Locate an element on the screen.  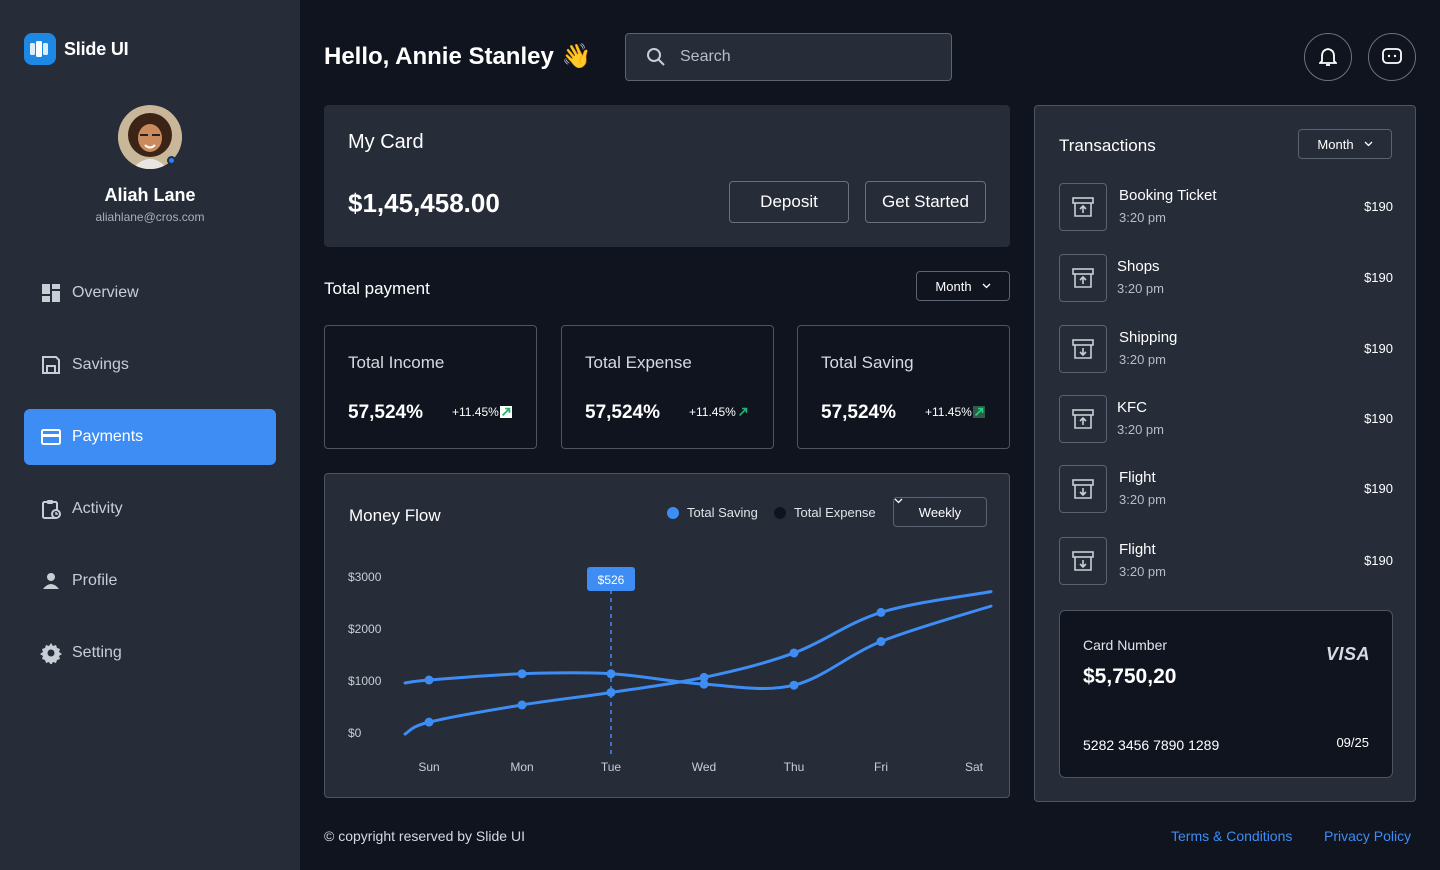
y-tick-label: $1000 is located at coordinates (365, 681).